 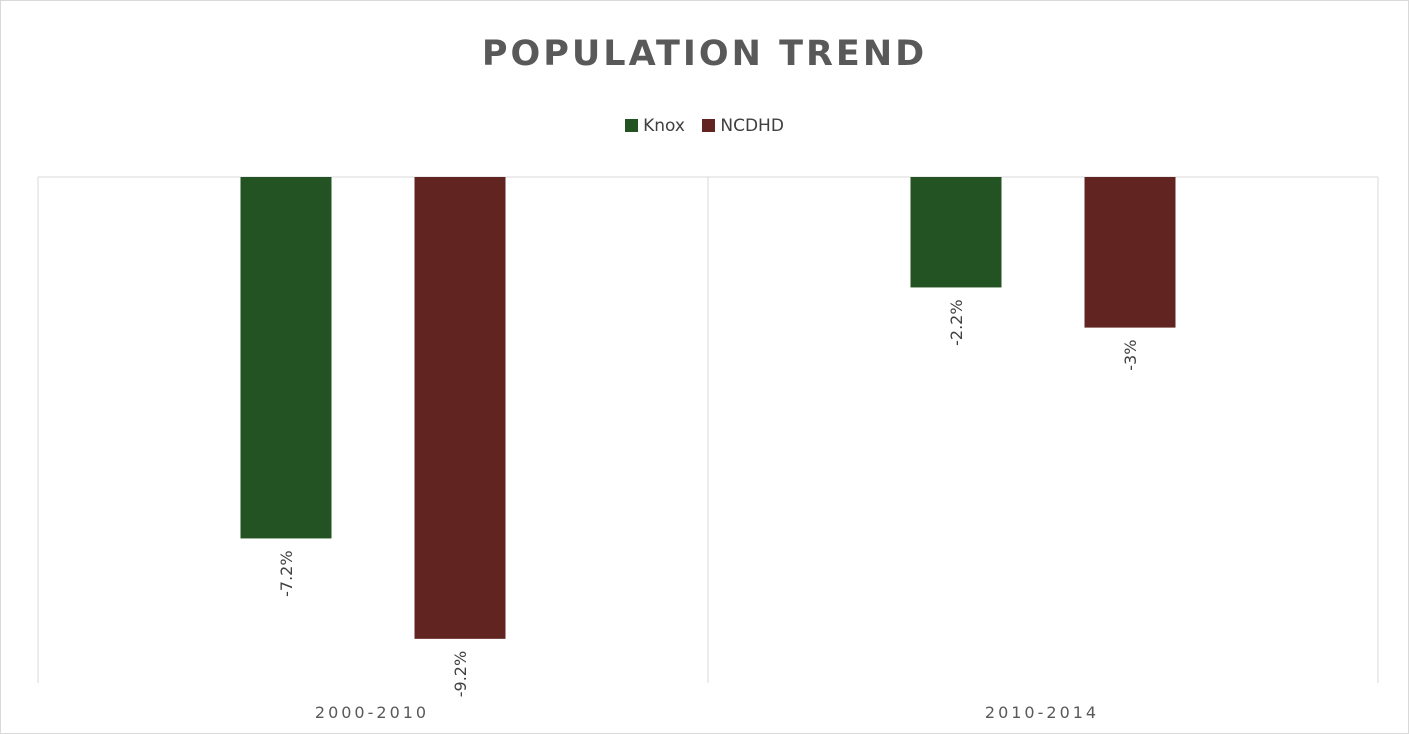 I want to click on data-label: -7.2%, so click(x=286, y=573).